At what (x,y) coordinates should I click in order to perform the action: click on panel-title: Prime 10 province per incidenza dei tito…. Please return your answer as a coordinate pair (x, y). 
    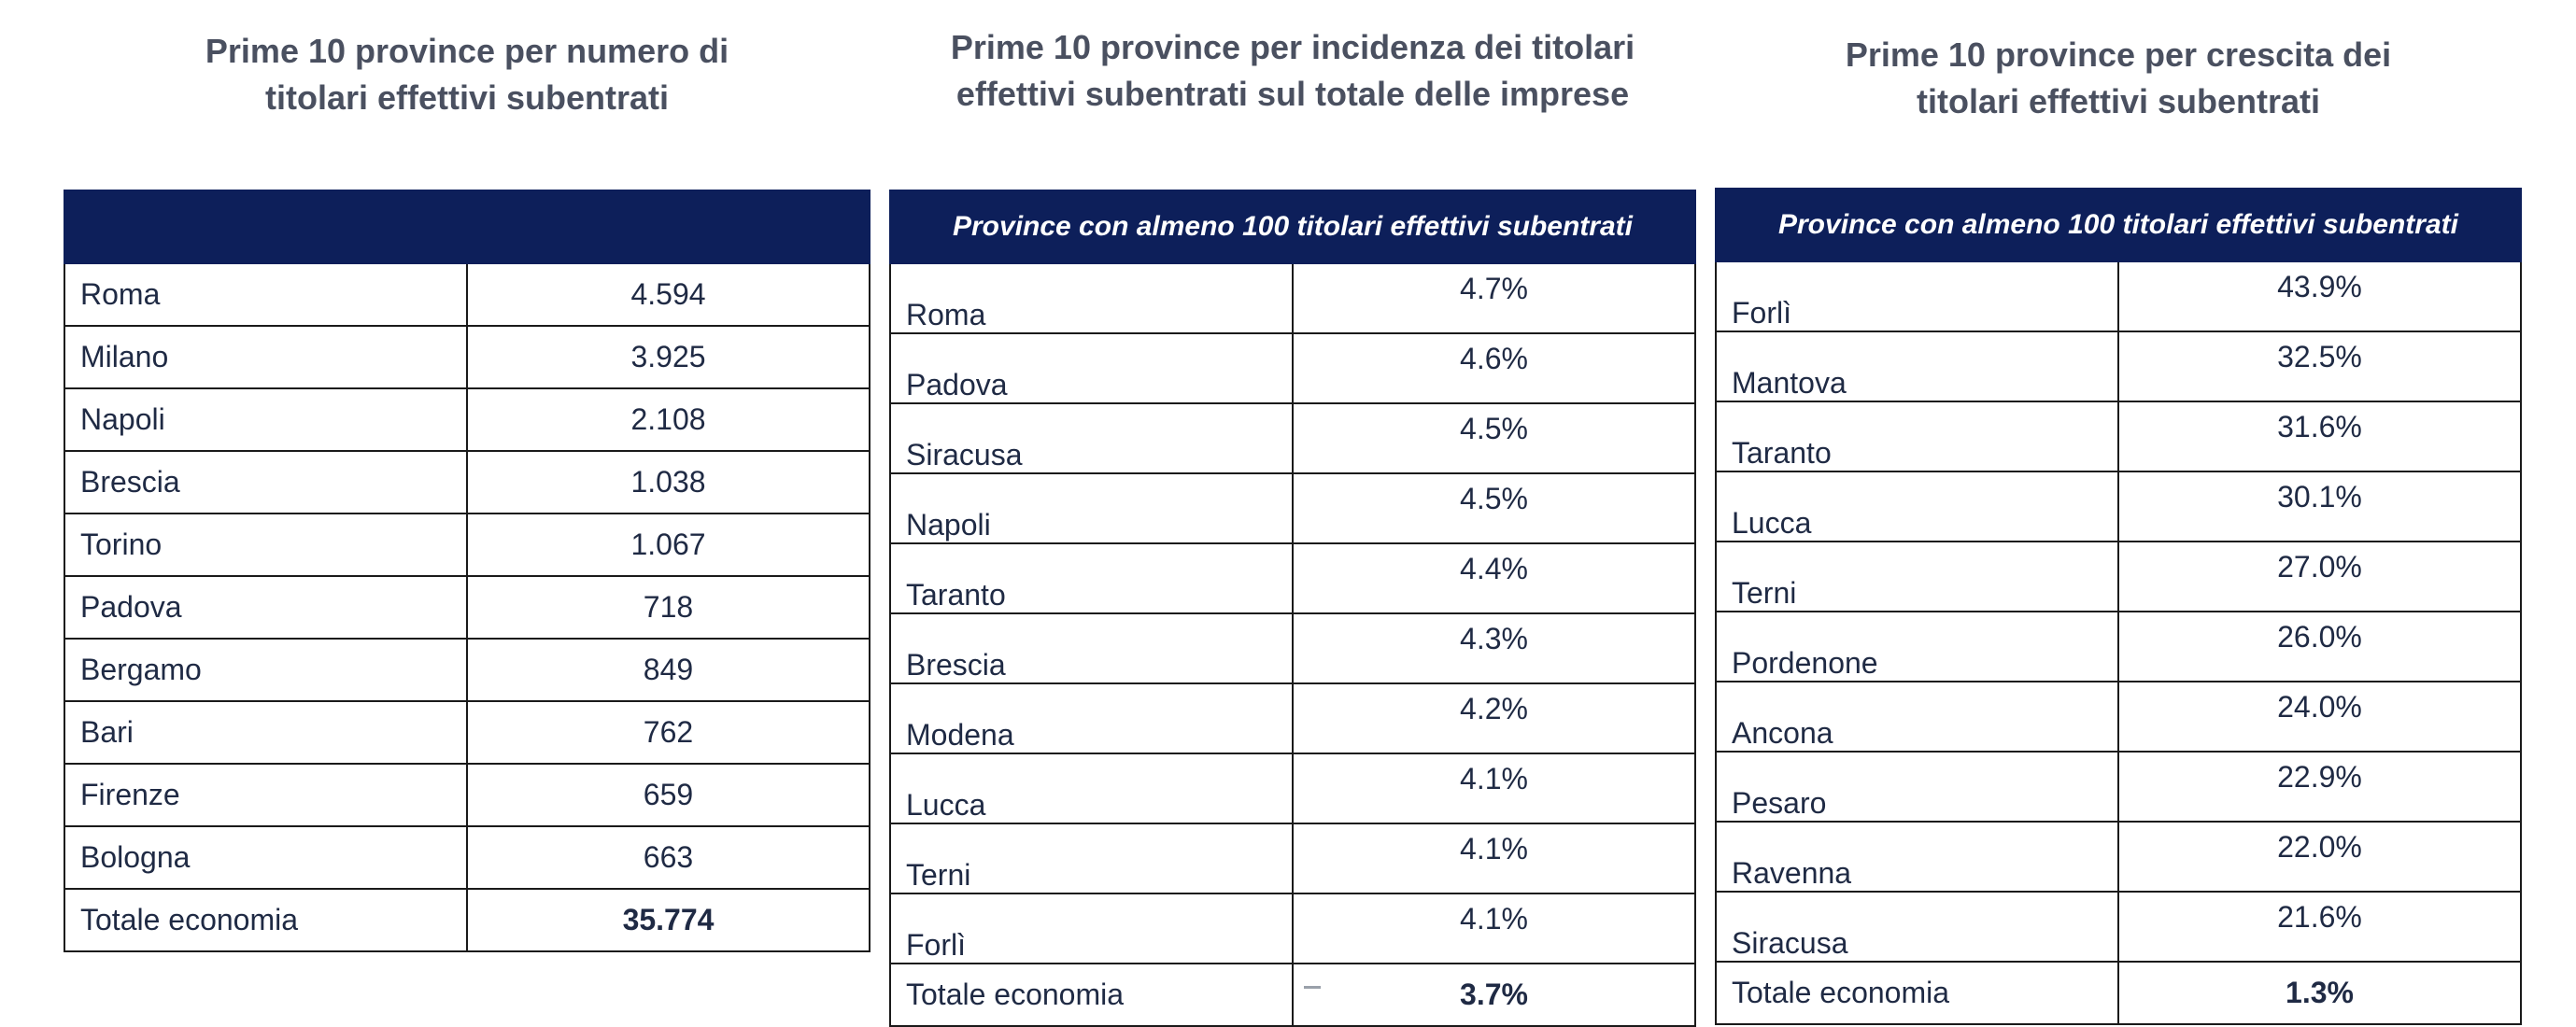
    Looking at the image, I should click on (1292, 70).